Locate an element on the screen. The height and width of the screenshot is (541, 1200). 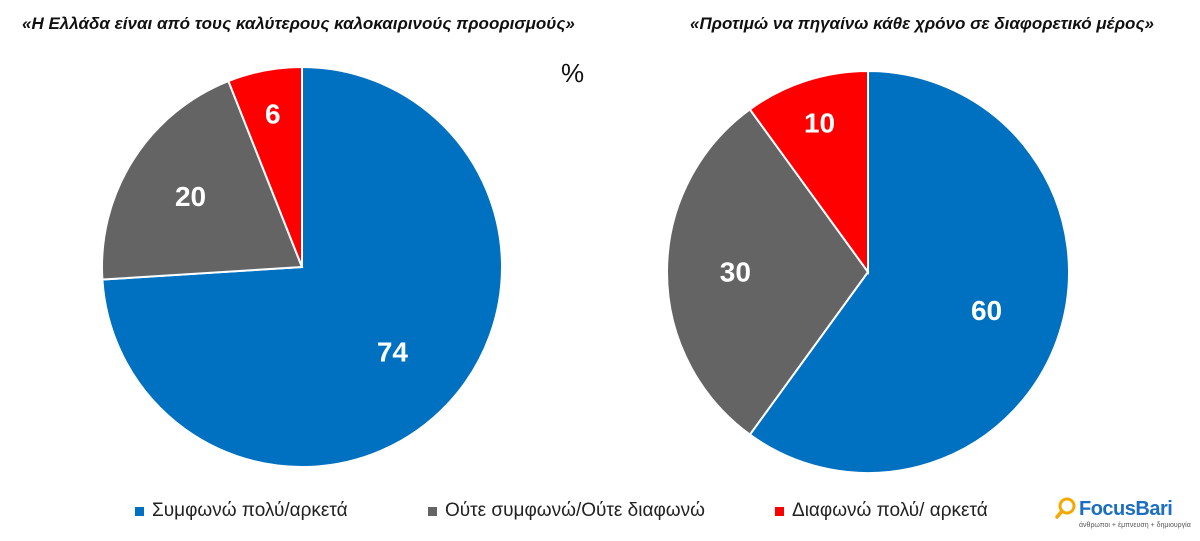
legend-swatch-disagree is located at coordinates (779, 511).